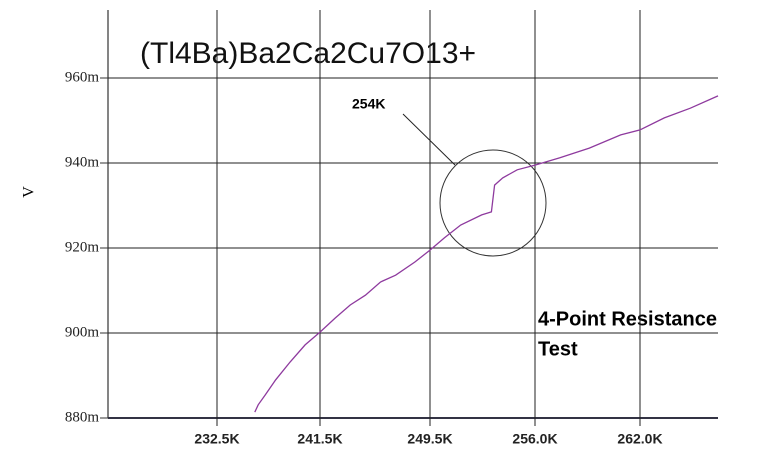 The image size is (778, 456). What do you see at coordinates (216, 439) in the screenshot?
I see `x-tick-label: 232.5K` at bounding box center [216, 439].